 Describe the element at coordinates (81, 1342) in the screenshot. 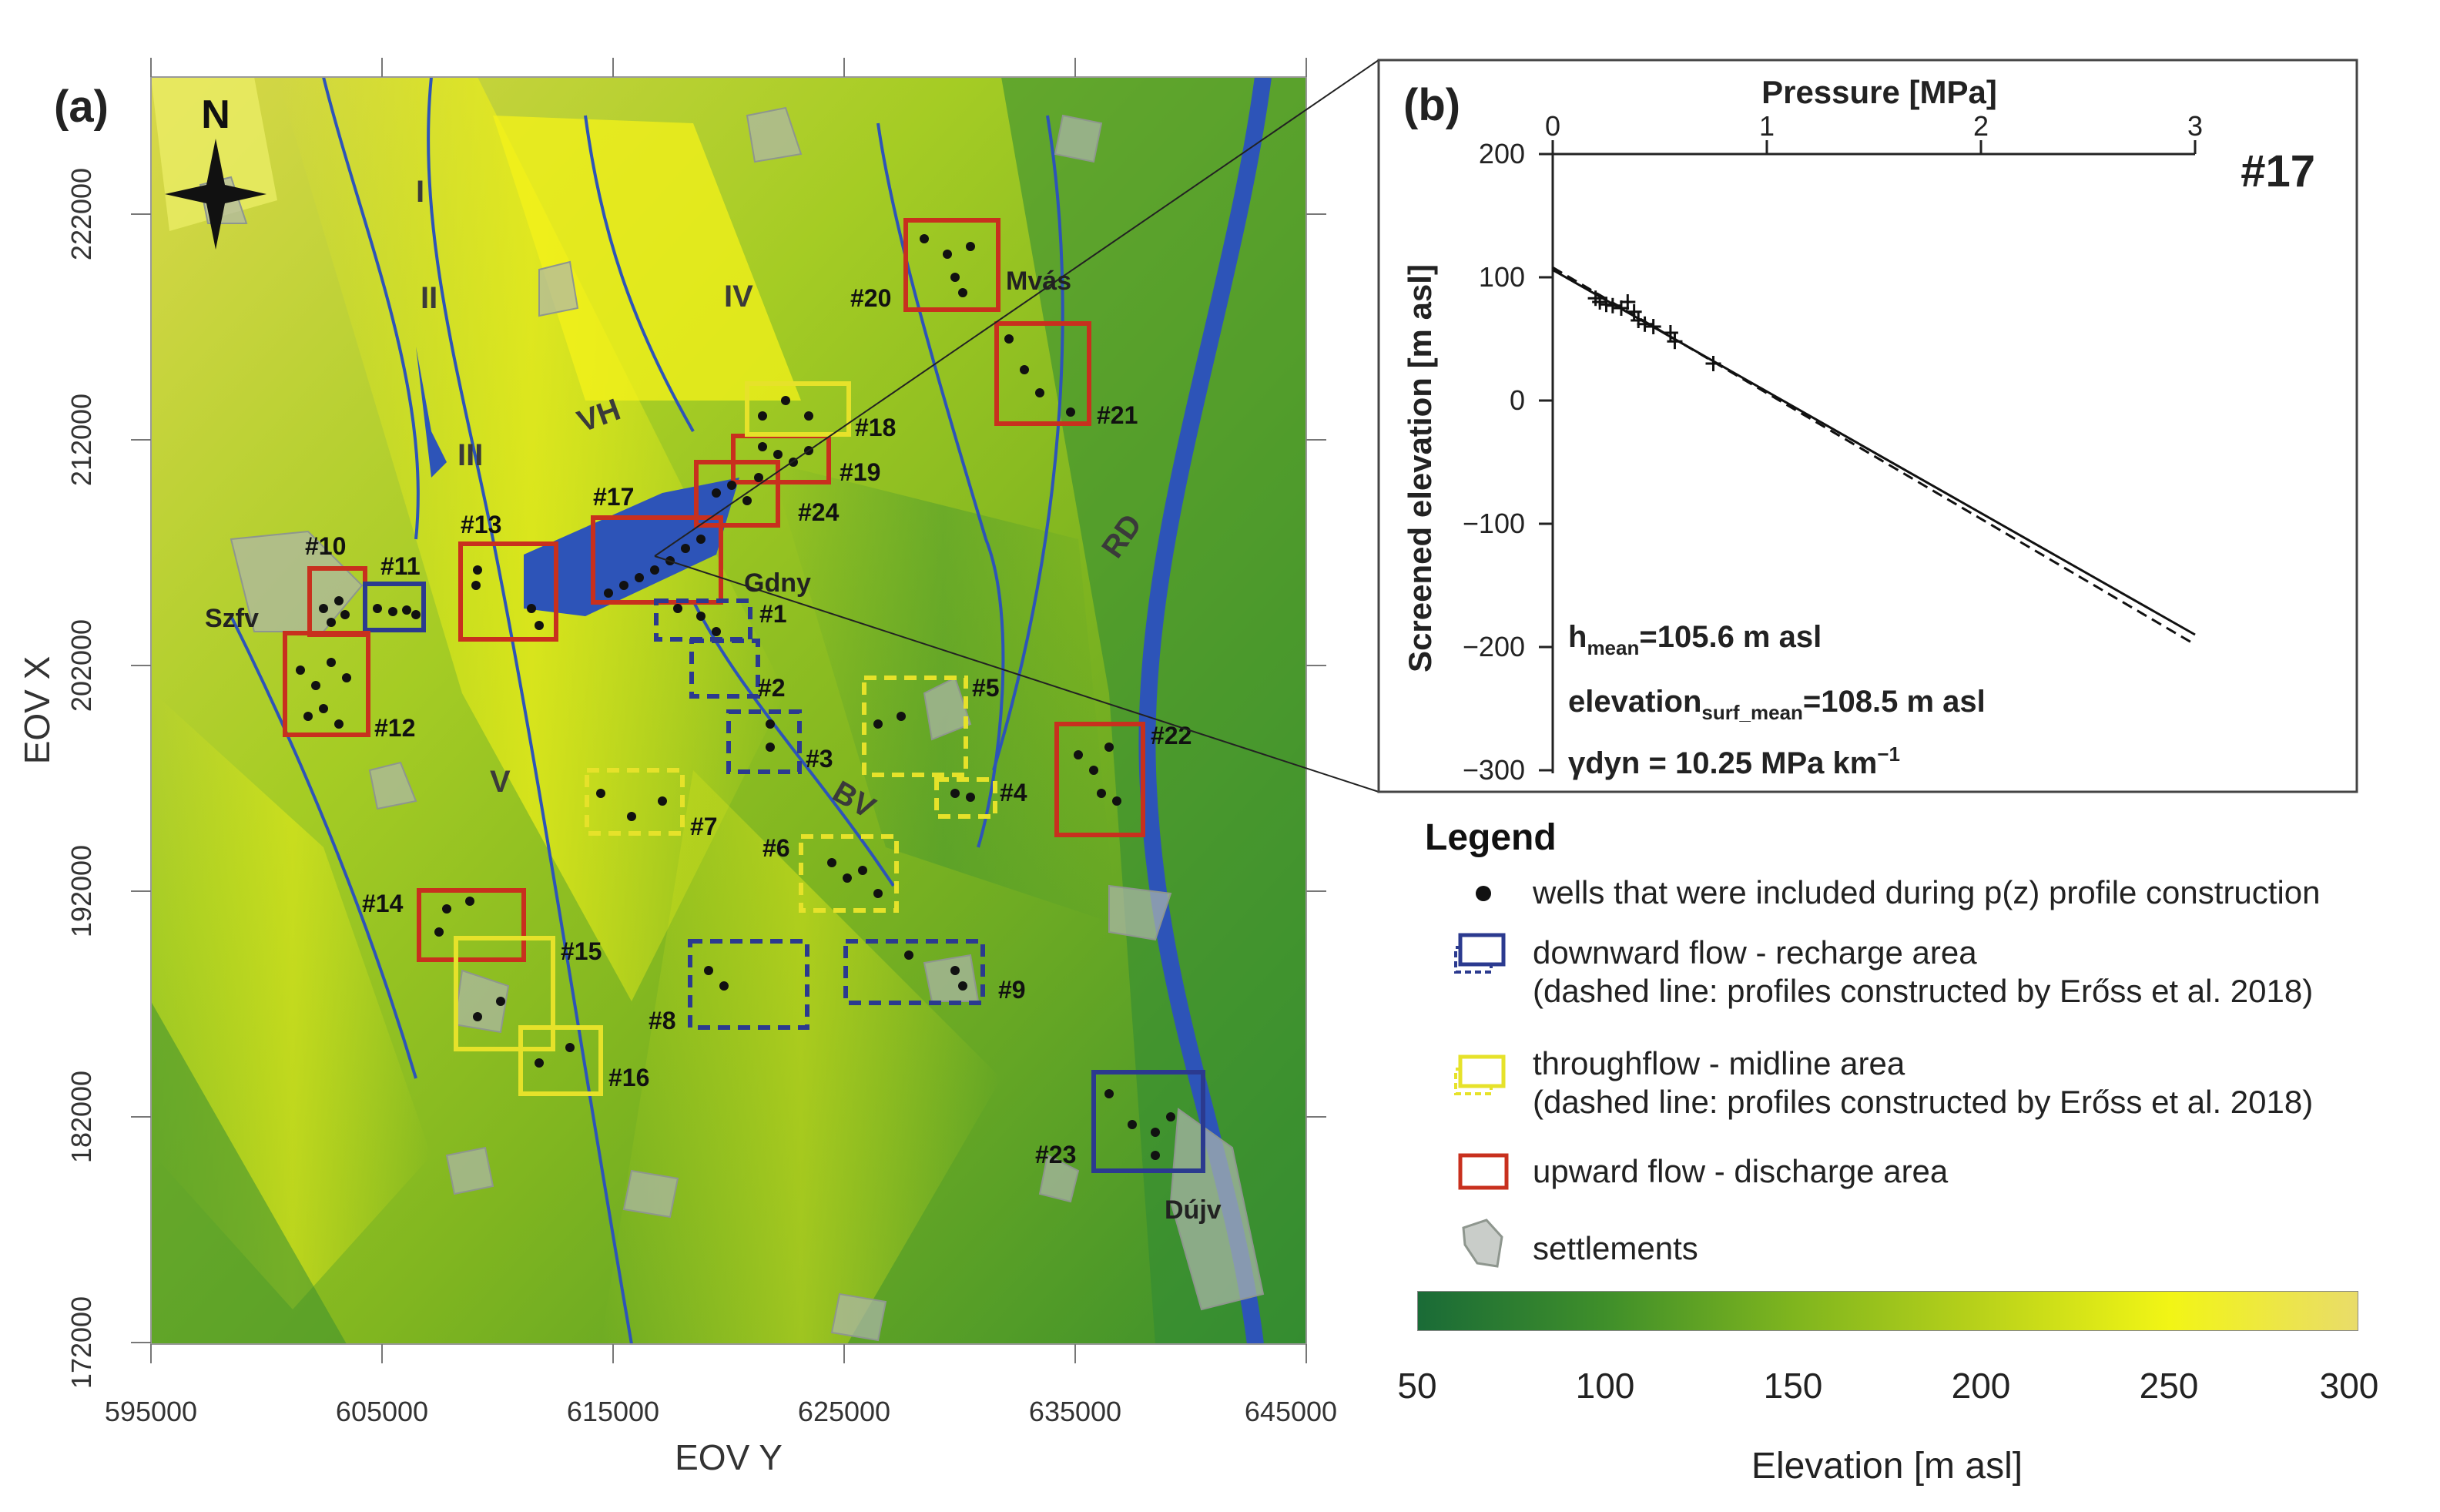

I see `y-tick-label: 172000` at that location.